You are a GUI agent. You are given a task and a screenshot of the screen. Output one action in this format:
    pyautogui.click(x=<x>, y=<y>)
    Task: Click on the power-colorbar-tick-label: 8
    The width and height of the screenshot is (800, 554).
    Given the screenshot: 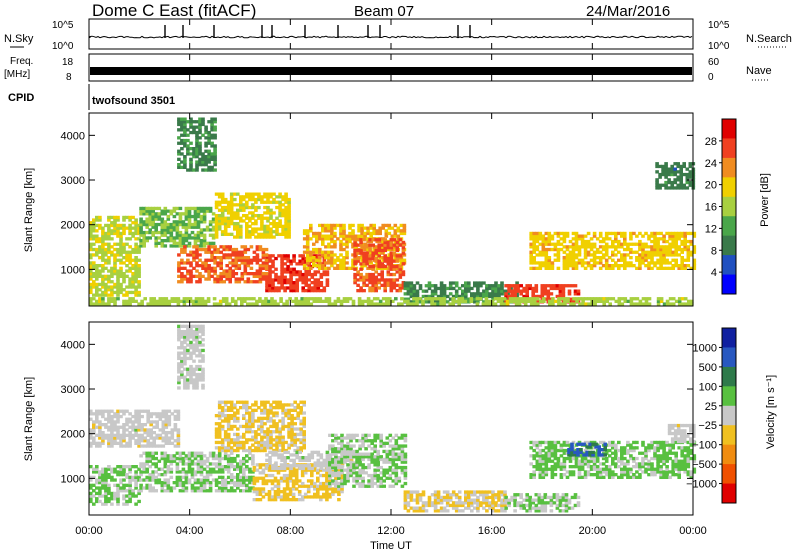 What is the action you would take?
    pyautogui.click(x=714, y=251)
    